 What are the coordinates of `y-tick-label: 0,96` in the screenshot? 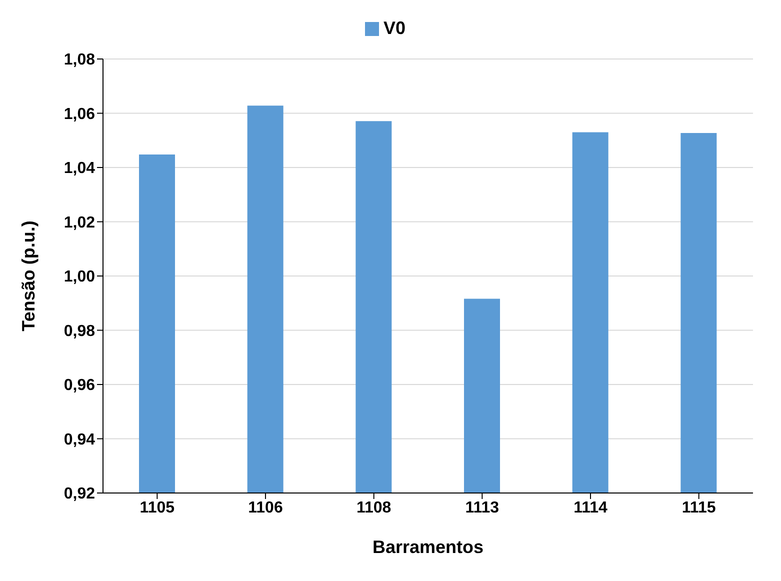 It's located at (80, 385).